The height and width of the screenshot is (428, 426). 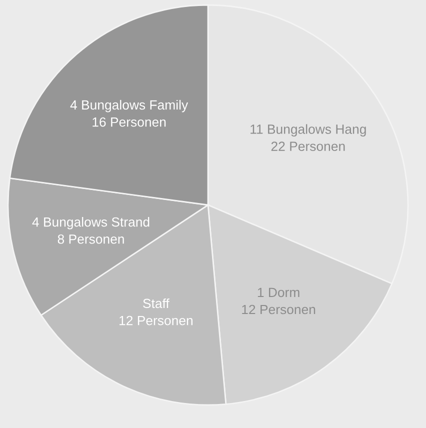 What do you see at coordinates (279, 293) in the screenshot?
I see `slice-label: 1 Dorm` at bounding box center [279, 293].